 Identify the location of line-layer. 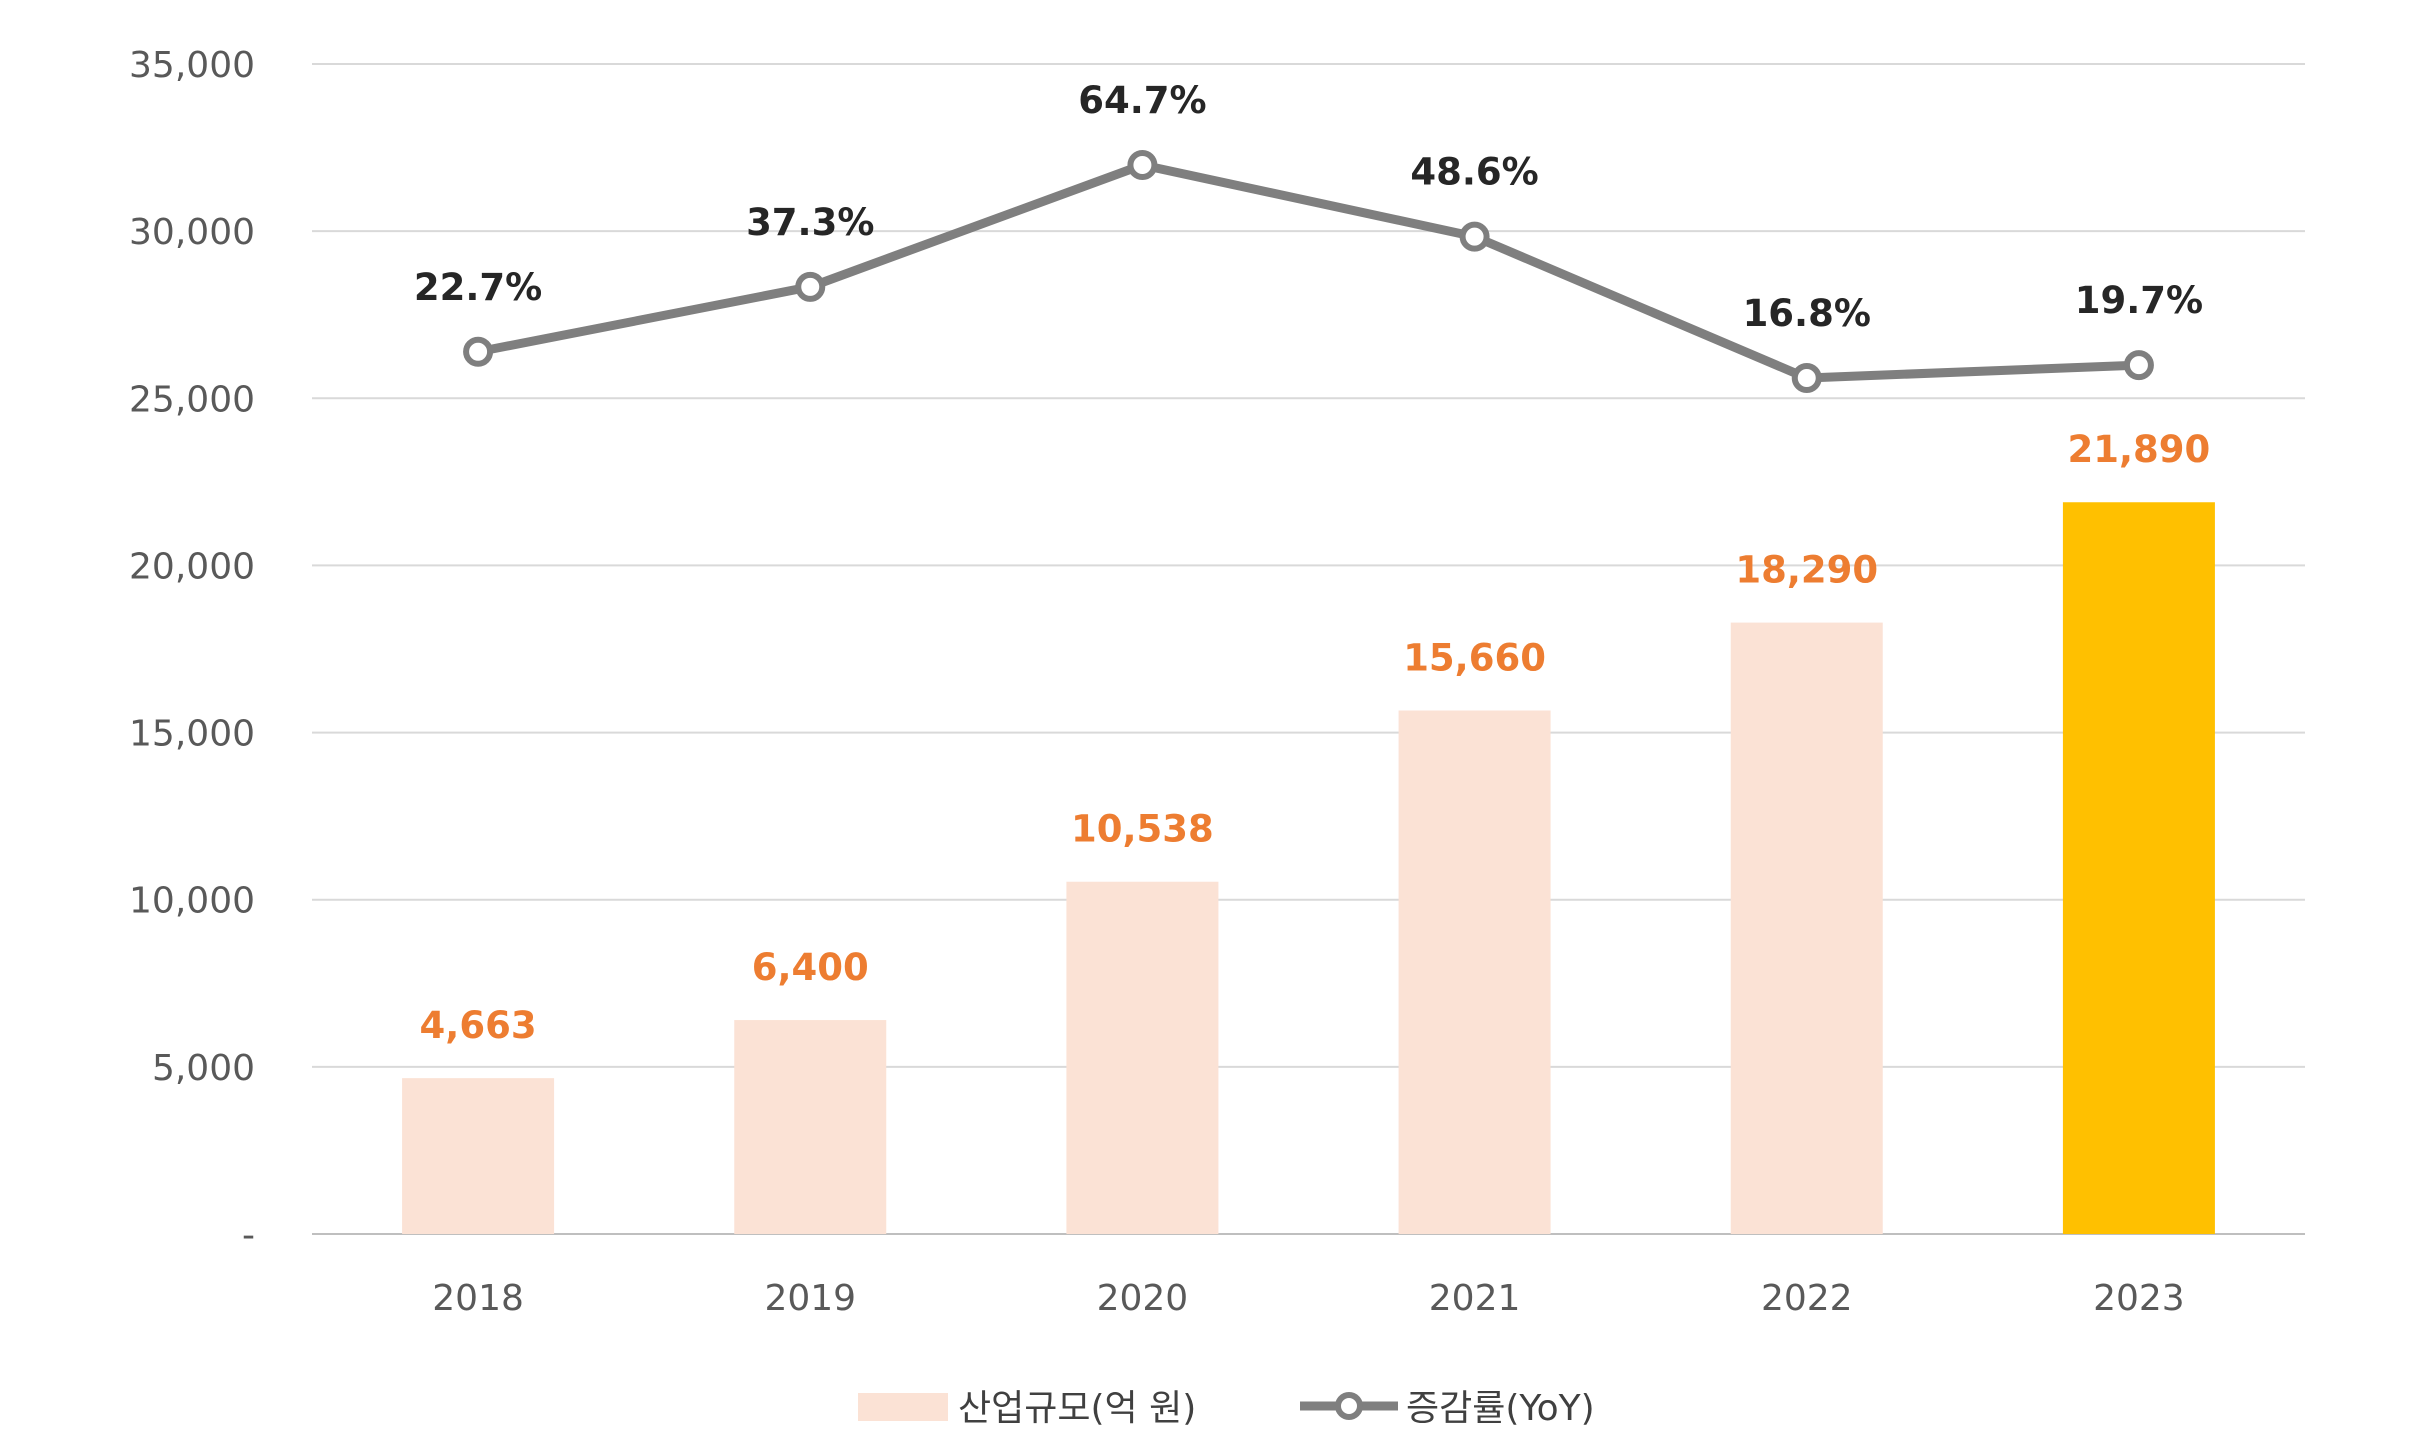
(1308, 271).